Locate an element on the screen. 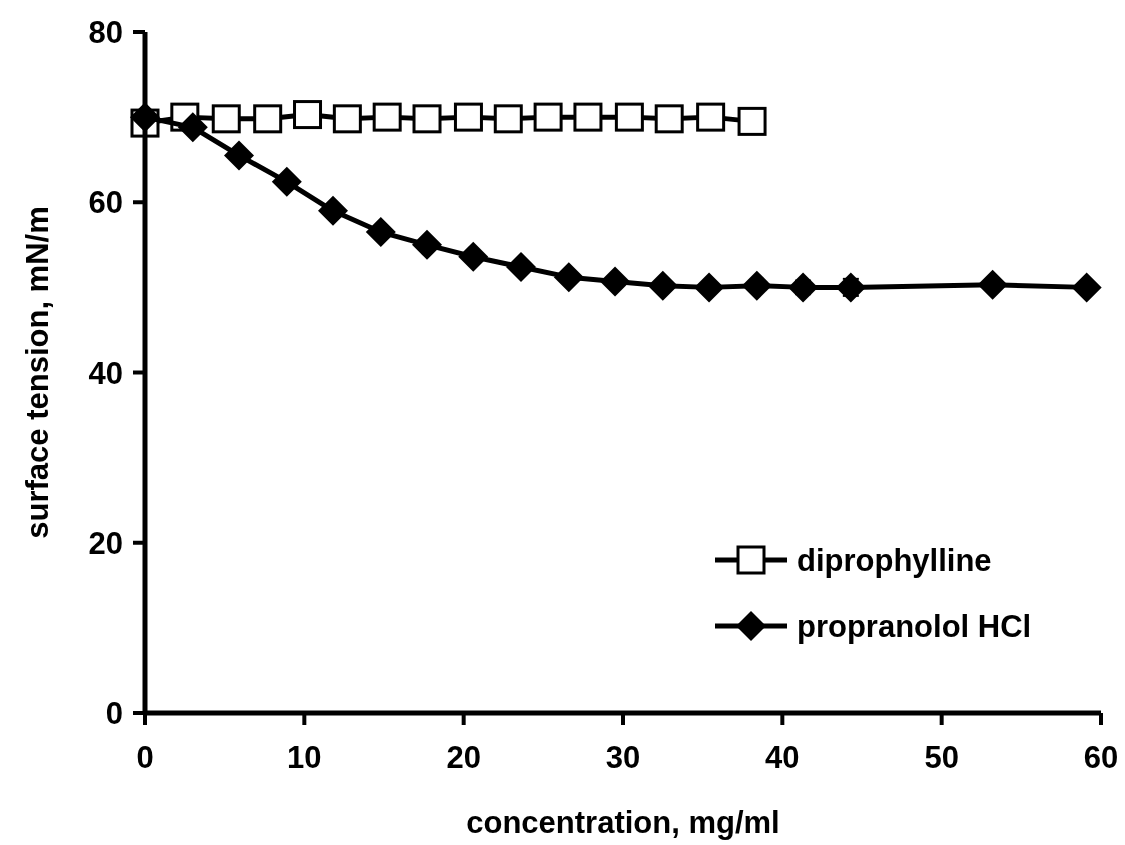 This screenshot has height=845, width=1125. x-tick-label: 0 is located at coordinates (145, 757).